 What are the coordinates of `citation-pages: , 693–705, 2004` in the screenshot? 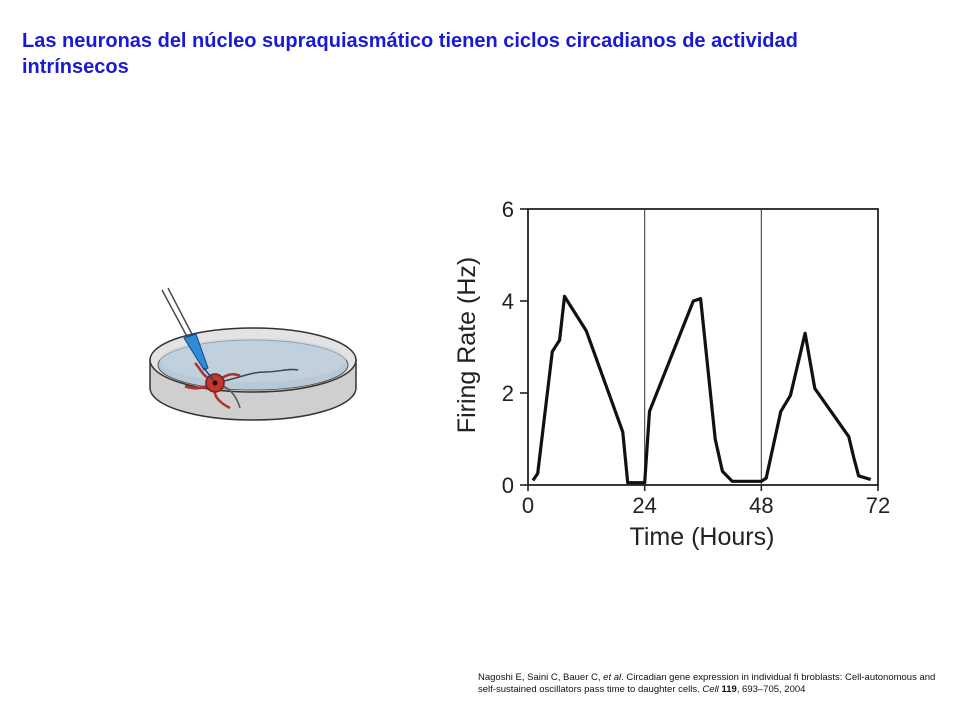 It's located at (771, 689).